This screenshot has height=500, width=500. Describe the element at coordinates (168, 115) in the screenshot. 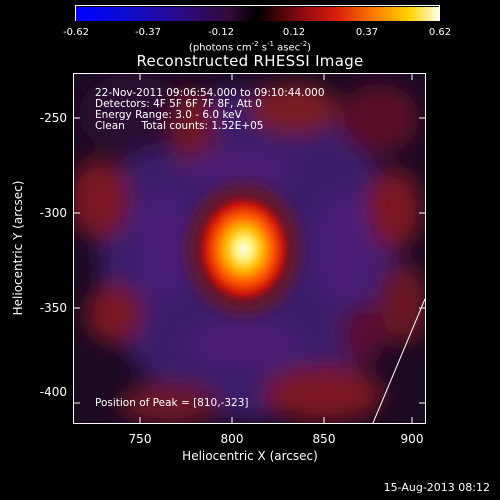

I see `energy-range-text: Energy Range: 3.0 - 6.0 keV` at that location.